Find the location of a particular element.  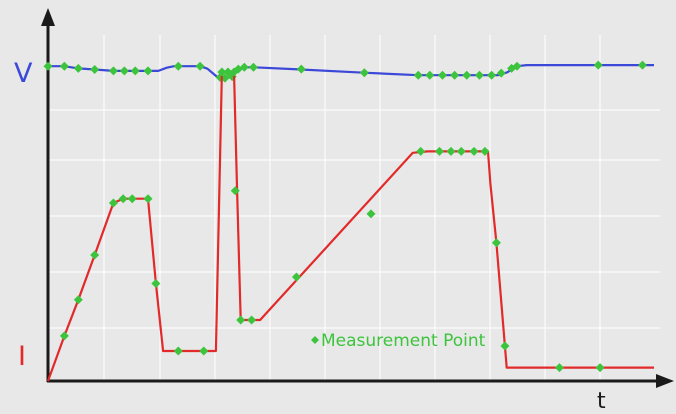

legend: Measurement Point is located at coordinates (398, 341).